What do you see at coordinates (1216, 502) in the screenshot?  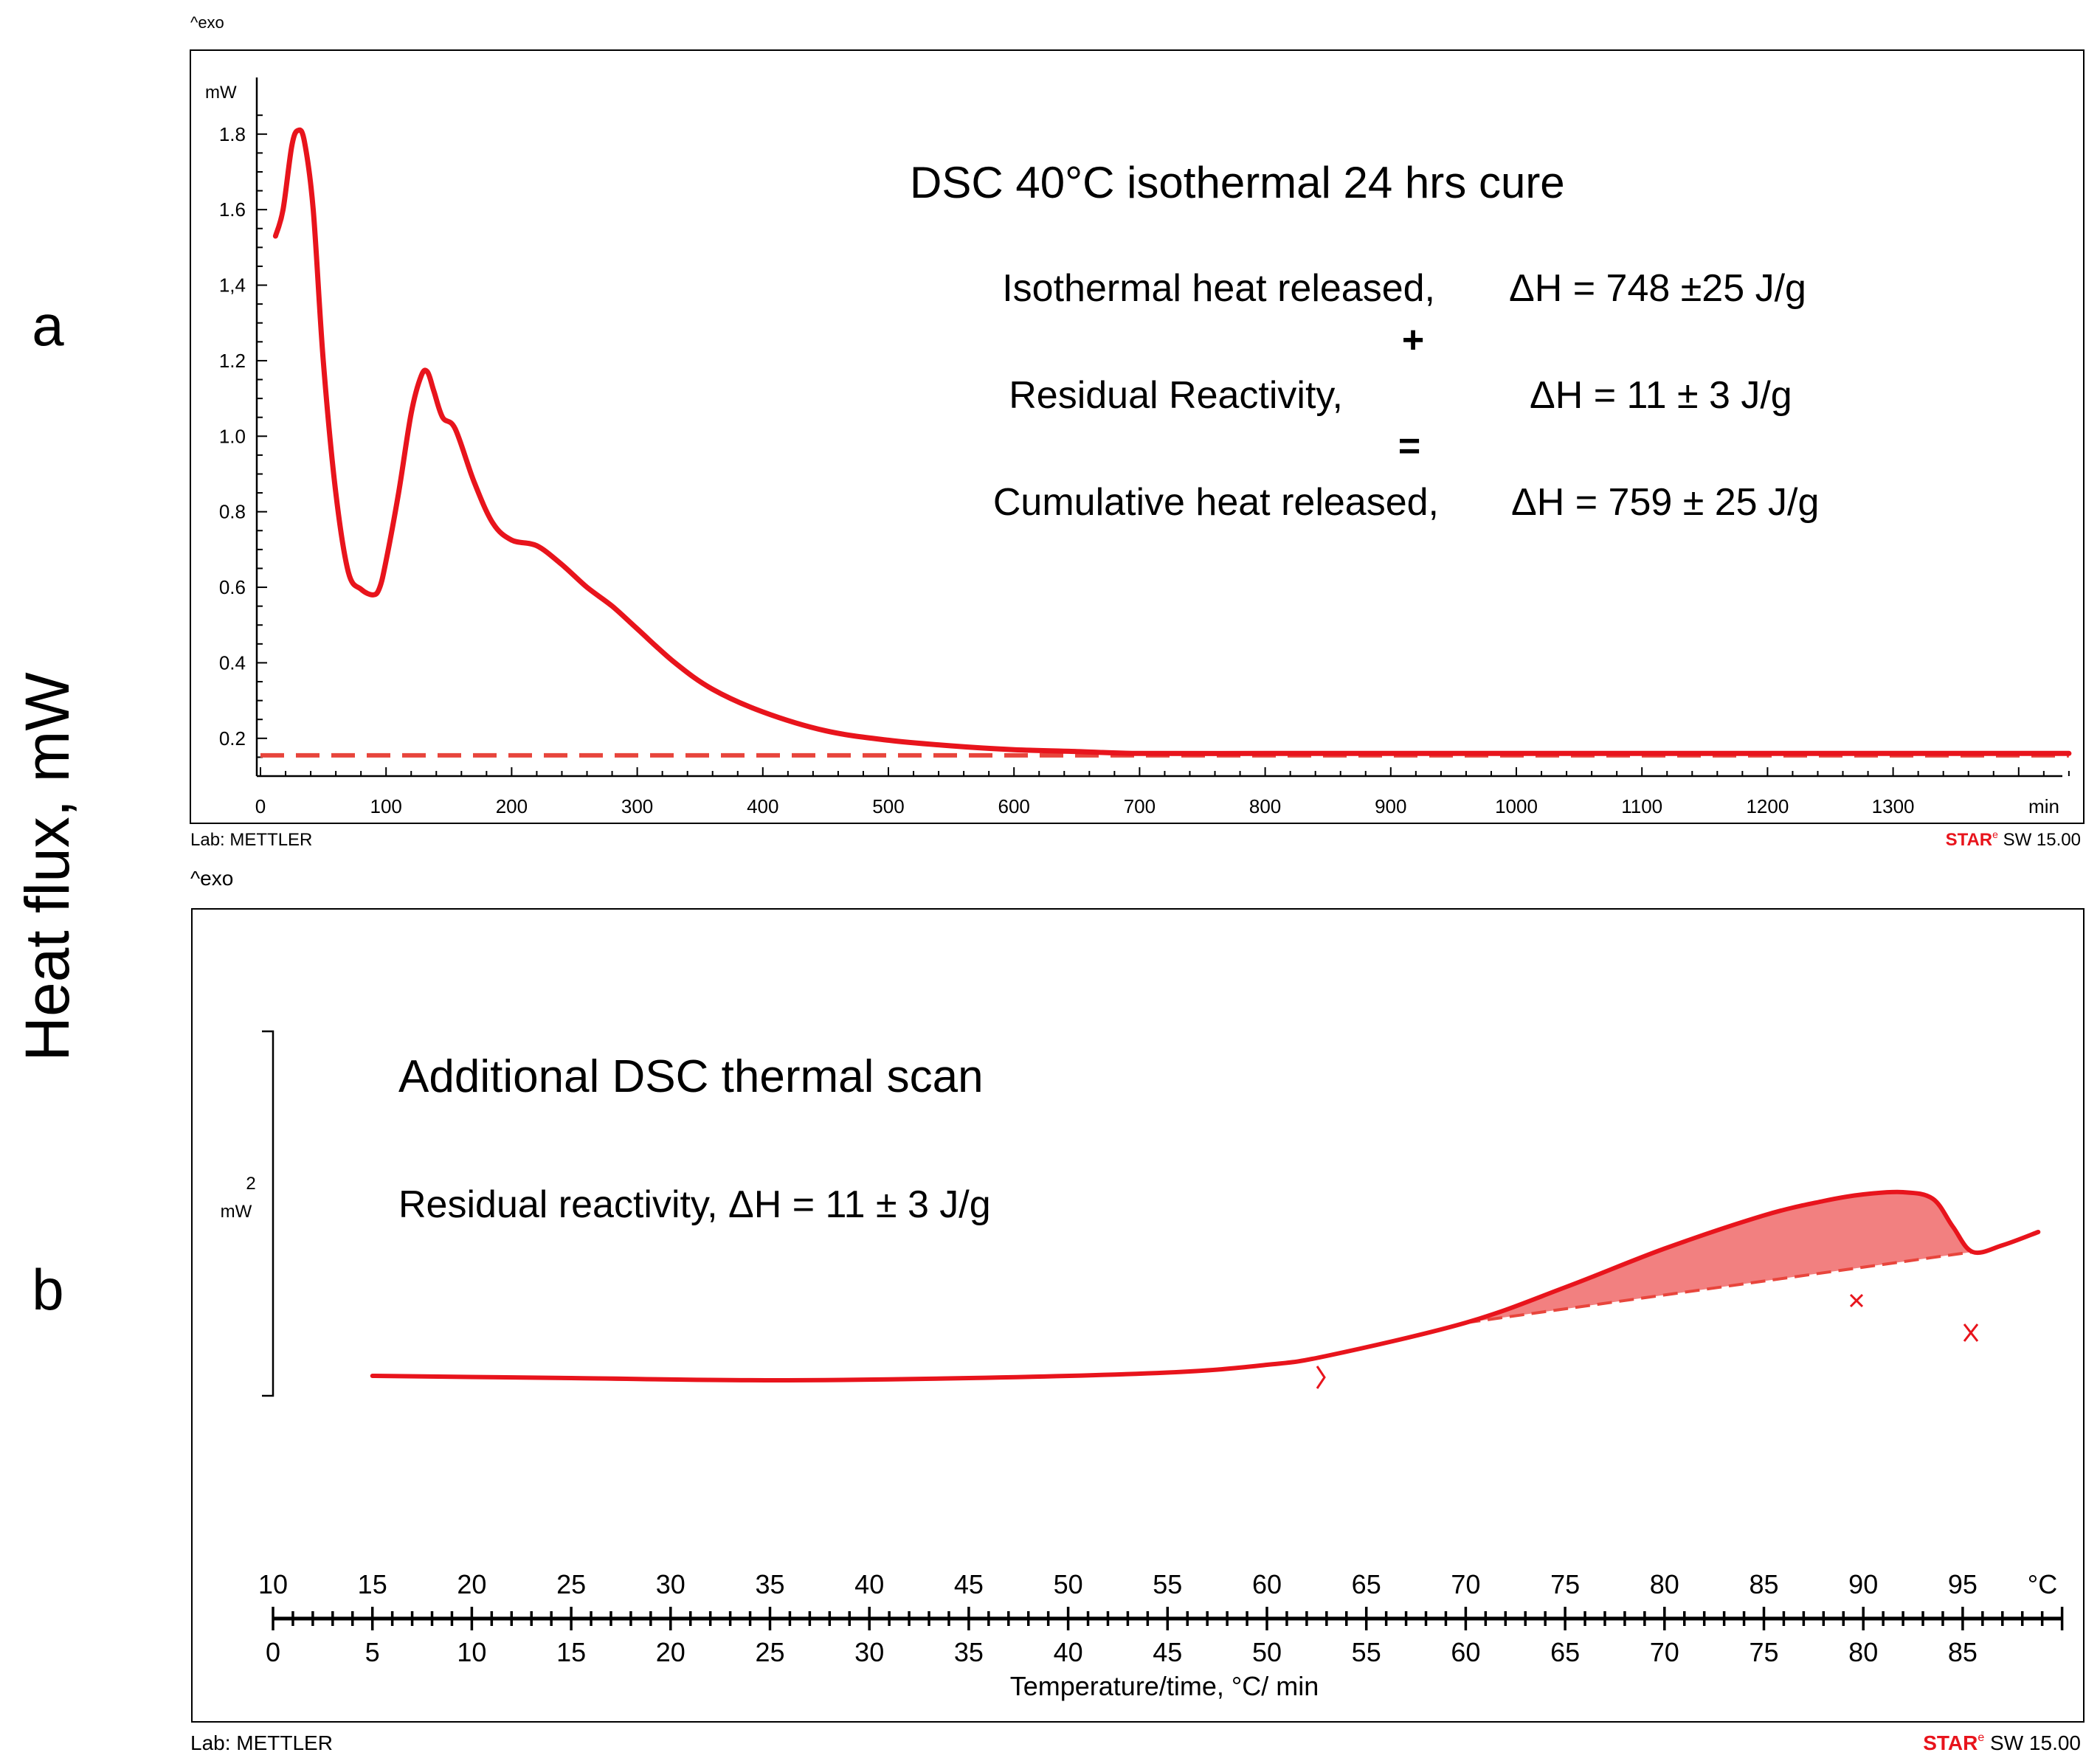 I see `cumulative-label: Cumulative heat released,` at bounding box center [1216, 502].